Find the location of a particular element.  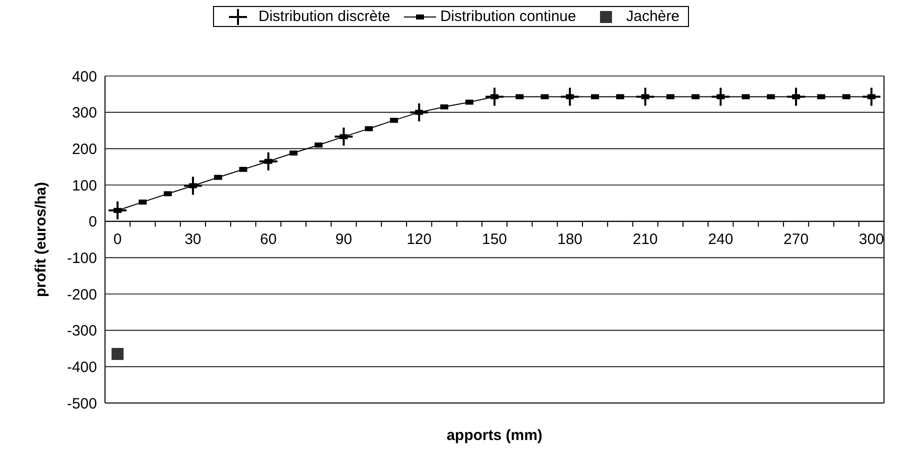

x-tick-label: 120 is located at coordinates (419, 239).